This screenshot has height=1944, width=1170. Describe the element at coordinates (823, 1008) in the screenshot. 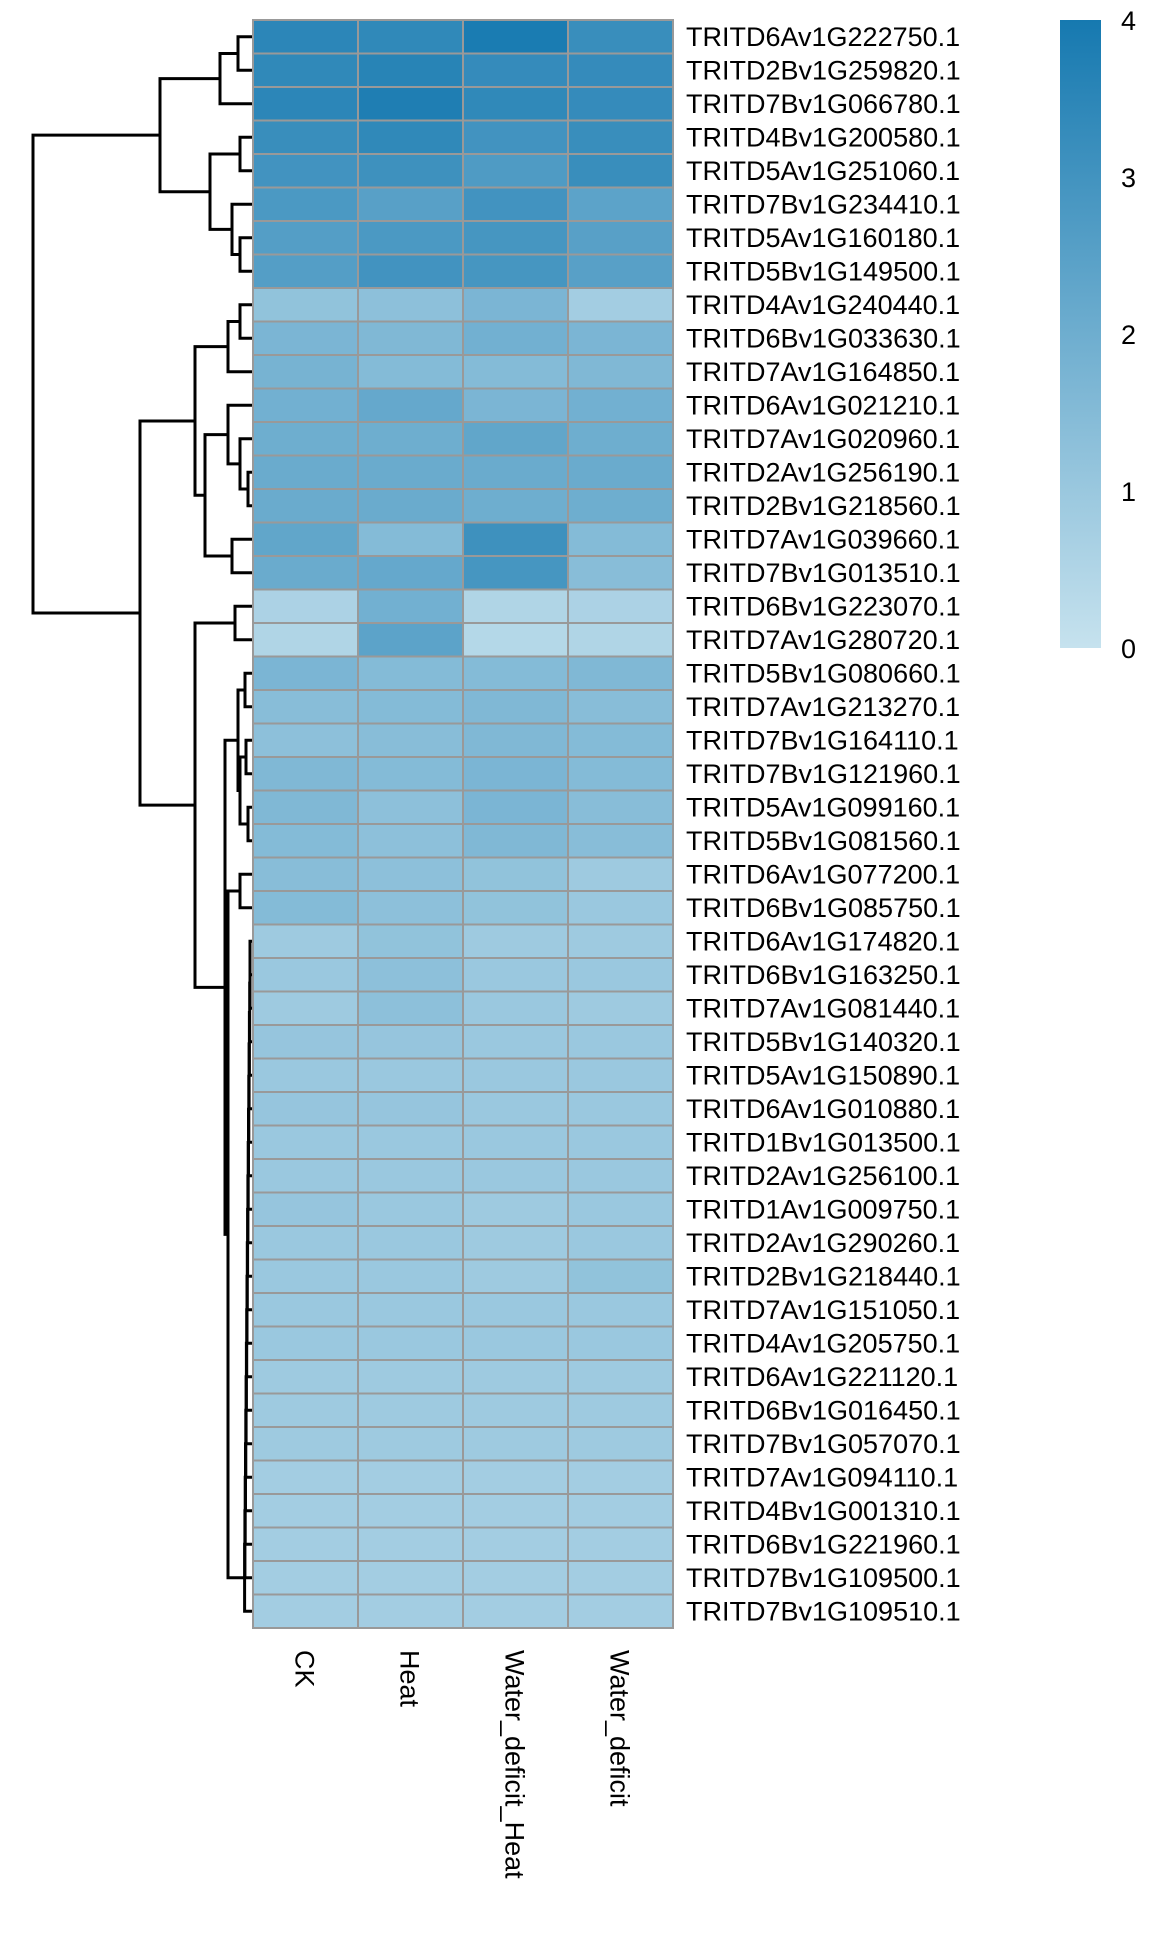

I see `row-label: TRITD7Av1G081440.1` at that location.